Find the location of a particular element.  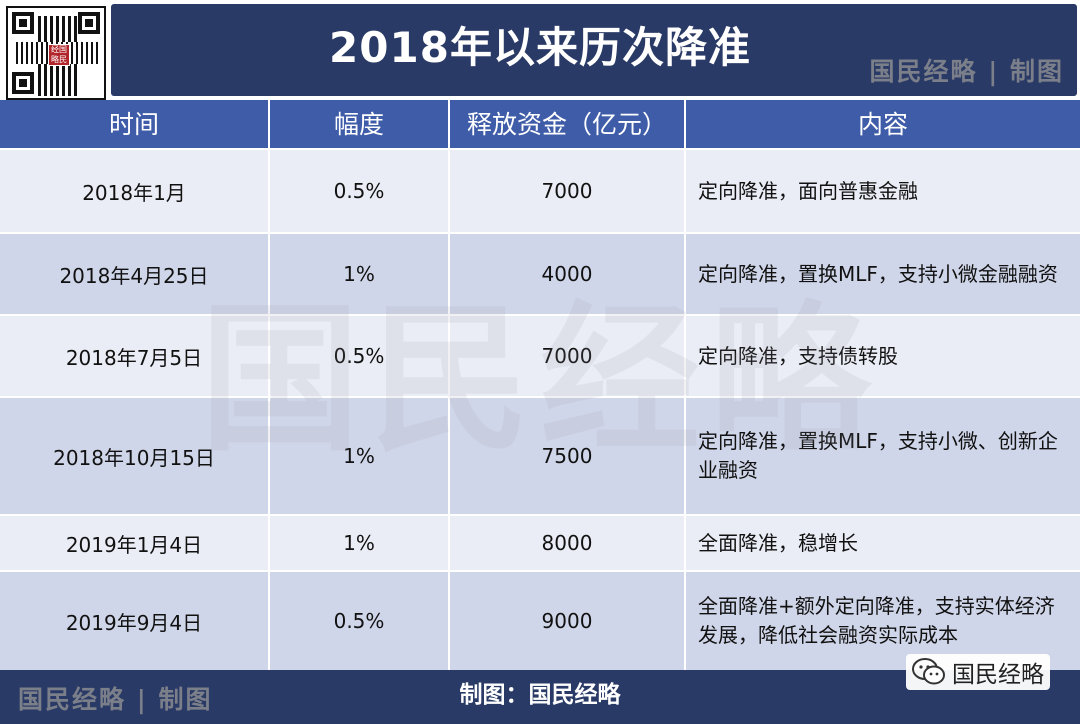

wechat-account-badge: 国民经略 is located at coordinates (978, 672).